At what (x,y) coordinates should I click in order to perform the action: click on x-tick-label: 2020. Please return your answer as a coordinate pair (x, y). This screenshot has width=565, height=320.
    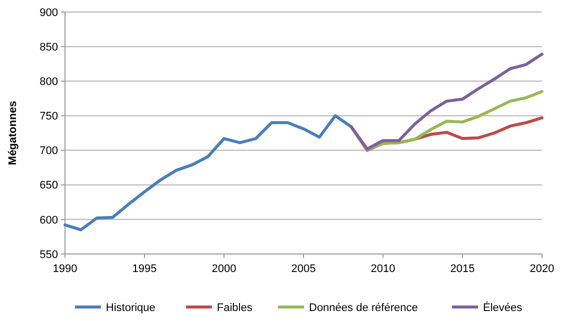
    Looking at the image, I should click on (542, 269).